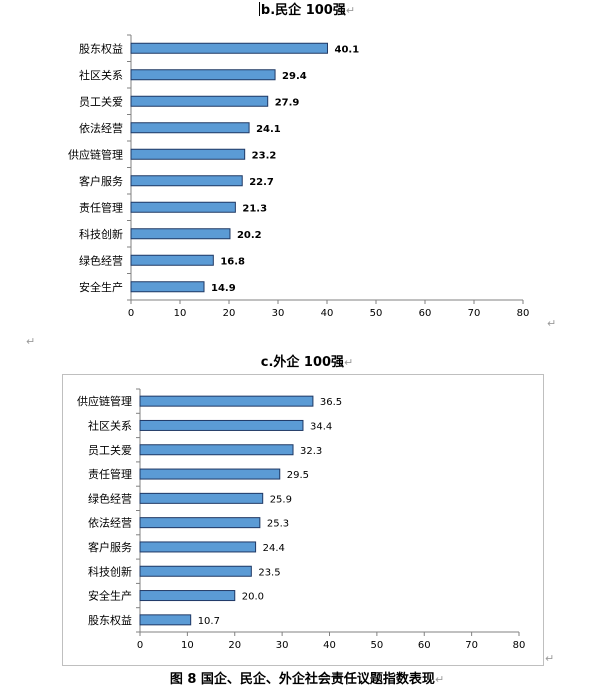 The width and height of the screenshot is (614, 698). What do you see at coordinates (321, 426) in the screenshot?
I see `value-label: 34.4` at bounding box center [321, 426].